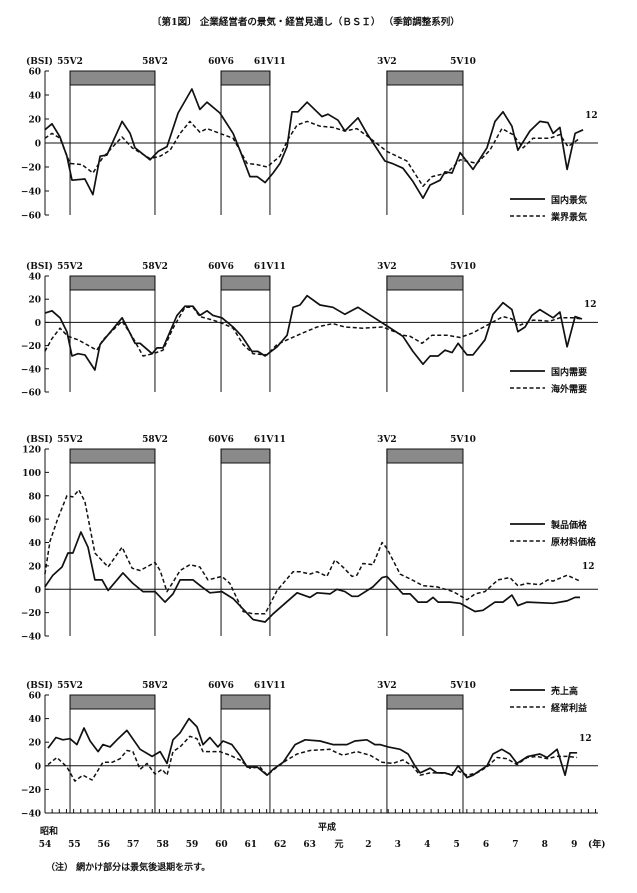 This screenshot has width=637, height=893. I want to click on x-tick-label: 62, so click(280, 845).